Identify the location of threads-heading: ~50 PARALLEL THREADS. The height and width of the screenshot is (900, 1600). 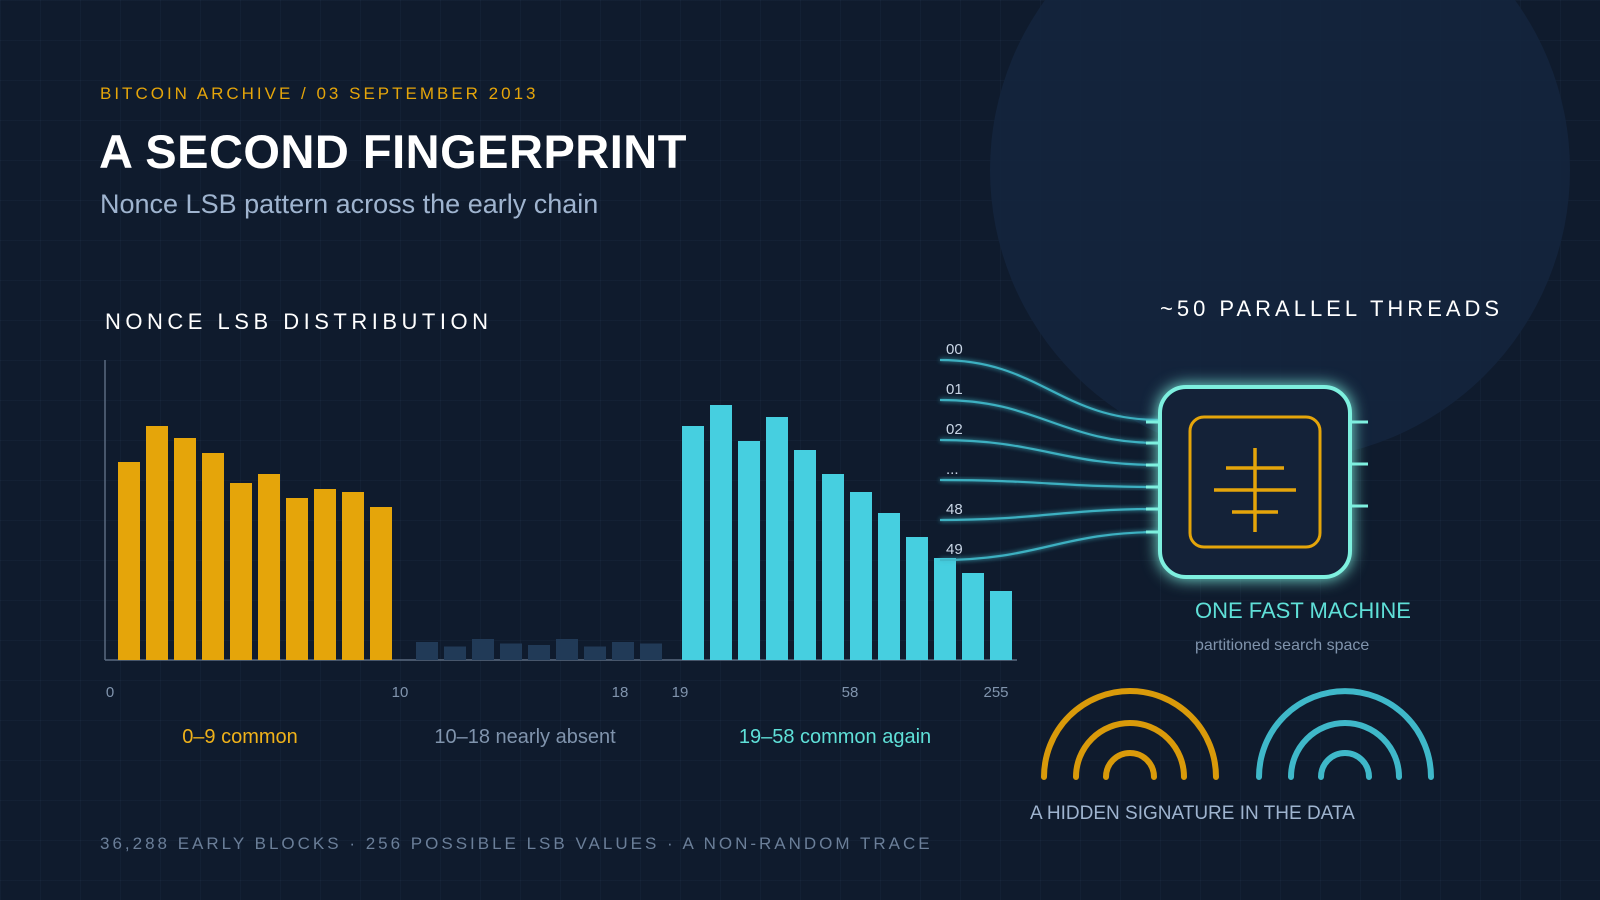
(1332, 308).